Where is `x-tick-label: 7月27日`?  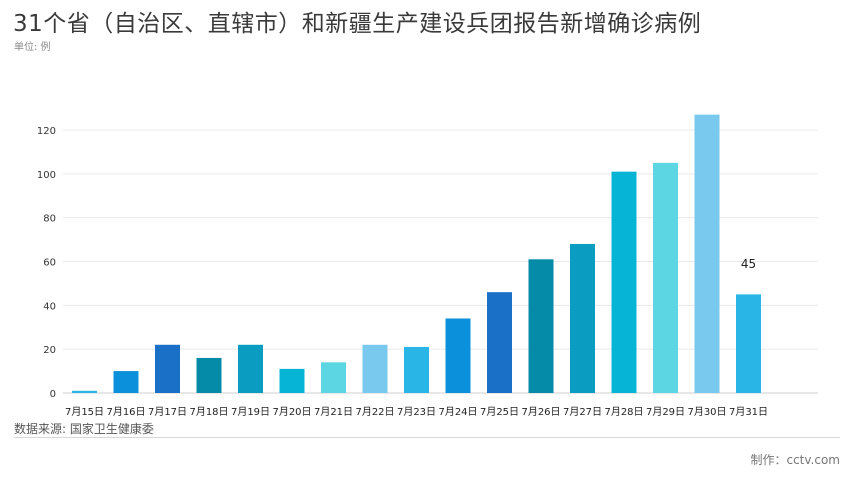
x-tick-label: 7月27日 is located at coordinates (582, 412).